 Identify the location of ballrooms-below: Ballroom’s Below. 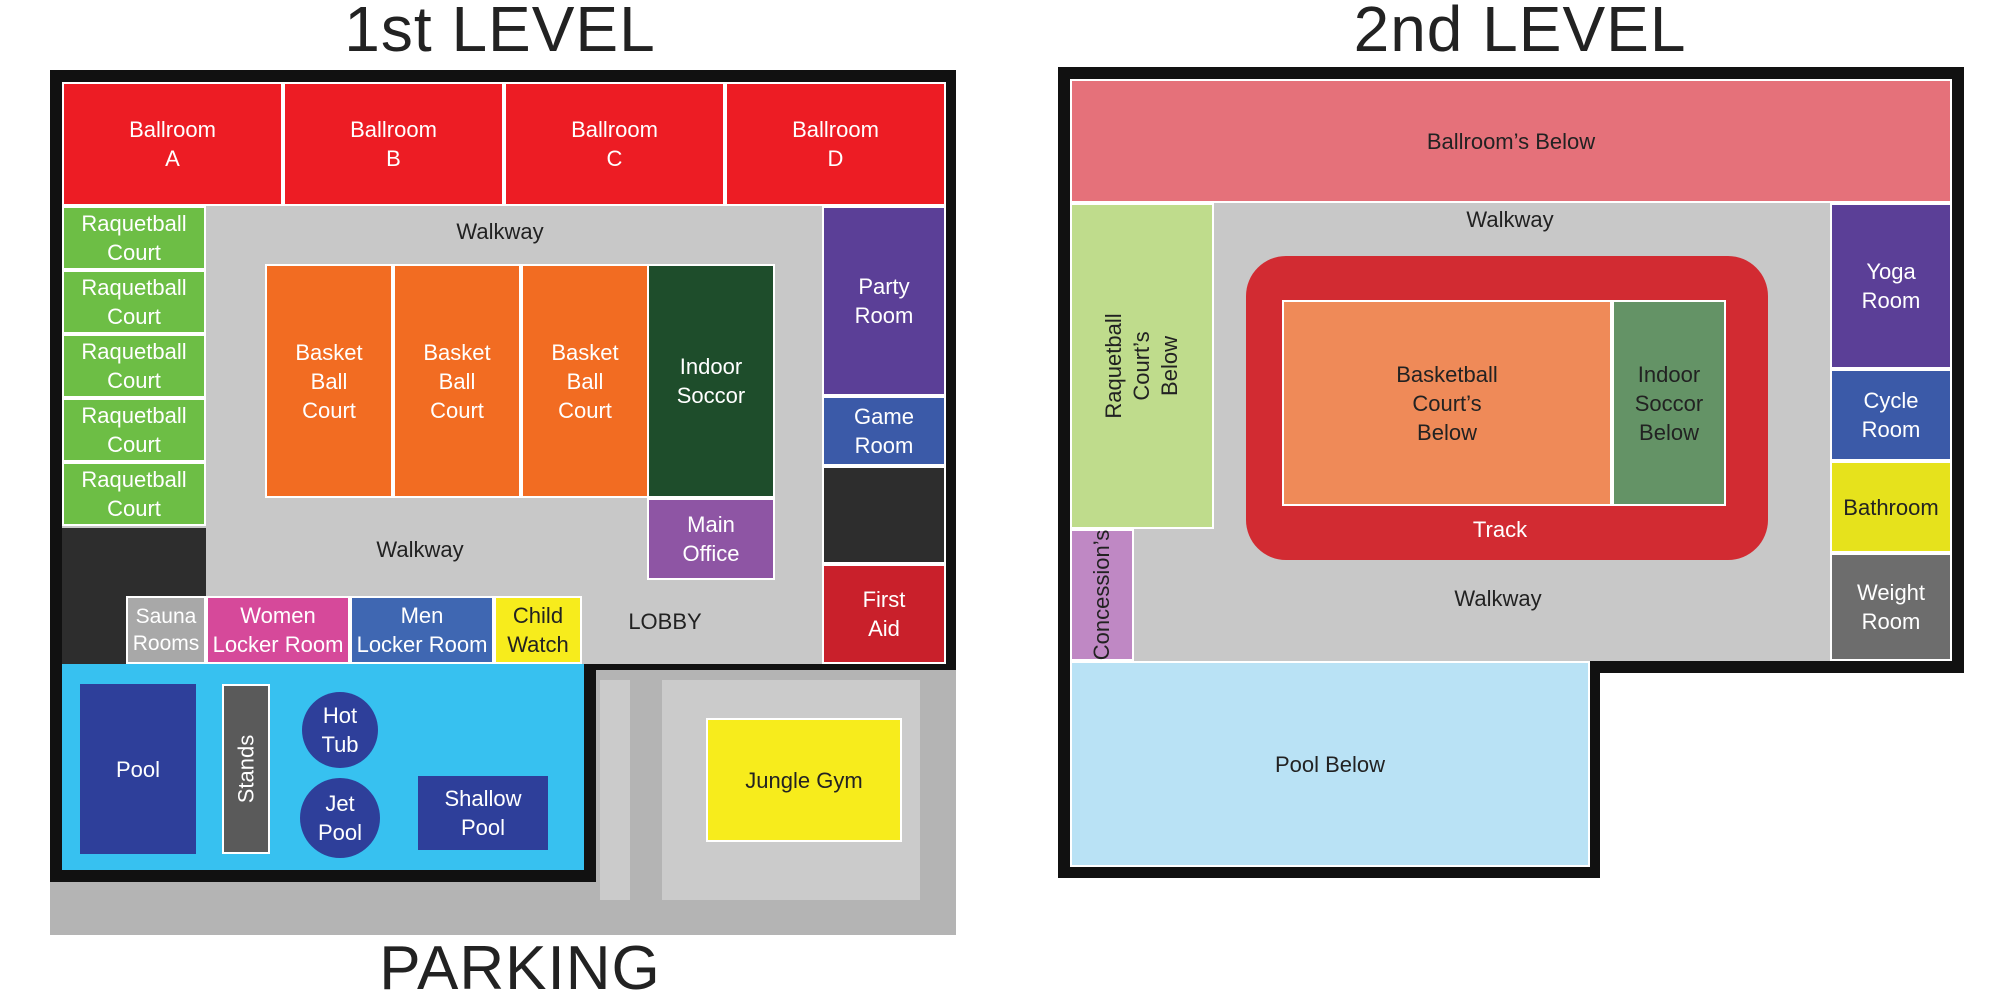
(1511, 141).